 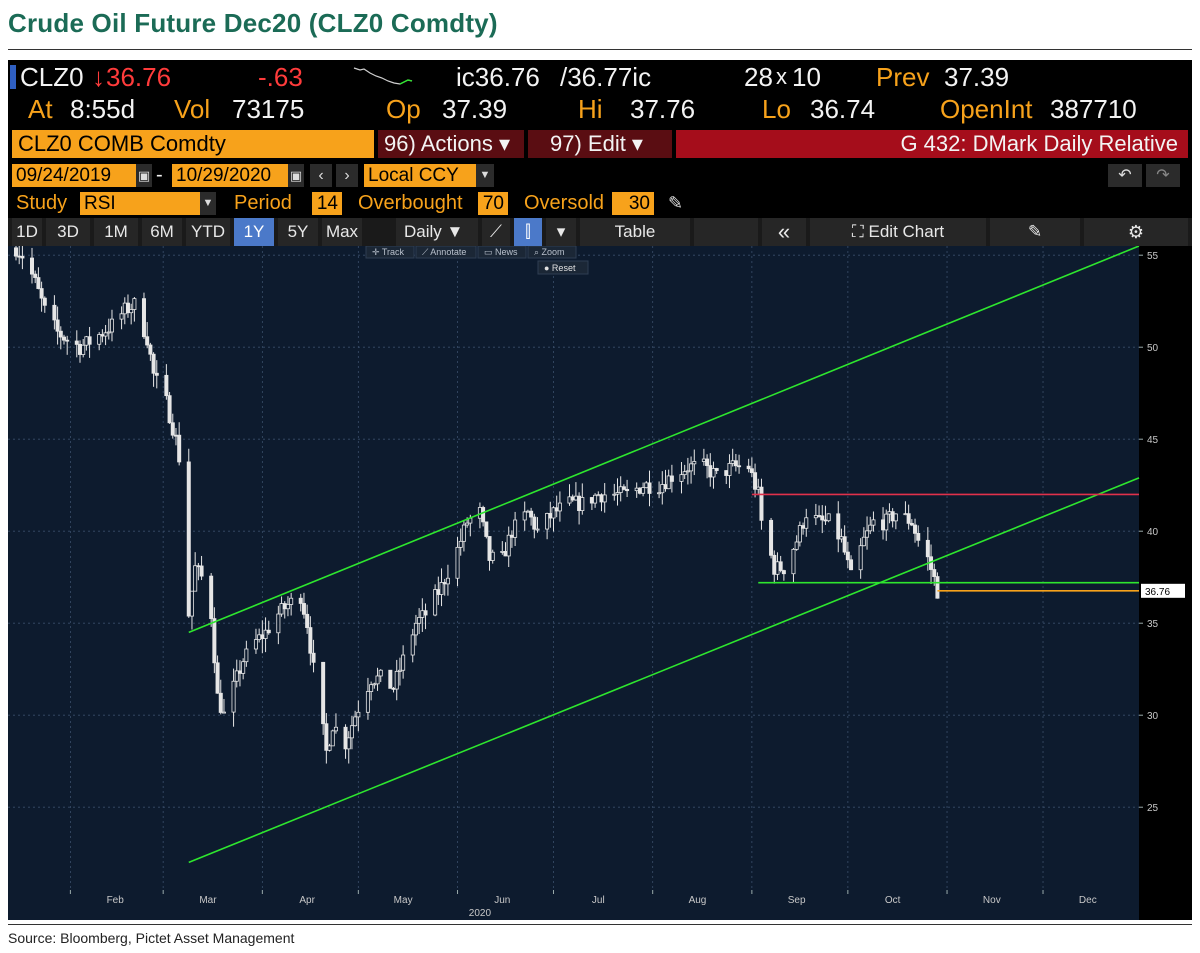 I want to click on pencil-icon: ✎, so click(x=676, y=203).